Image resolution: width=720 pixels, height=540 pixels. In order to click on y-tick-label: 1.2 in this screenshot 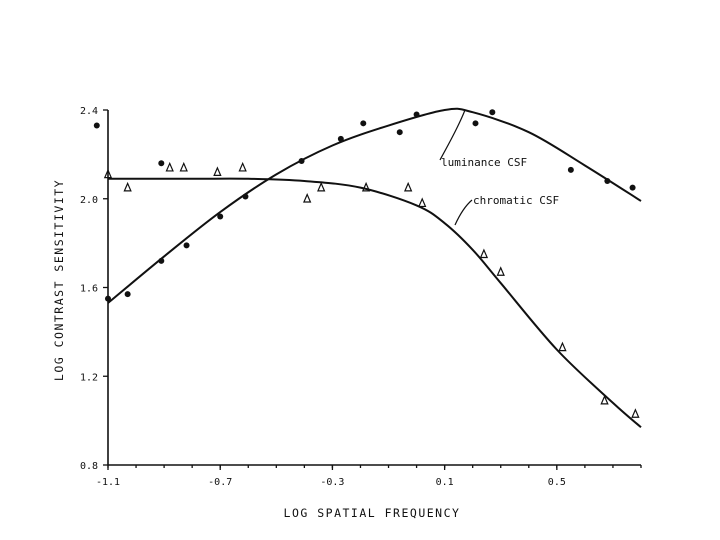, I will do `click(89, 377)`.